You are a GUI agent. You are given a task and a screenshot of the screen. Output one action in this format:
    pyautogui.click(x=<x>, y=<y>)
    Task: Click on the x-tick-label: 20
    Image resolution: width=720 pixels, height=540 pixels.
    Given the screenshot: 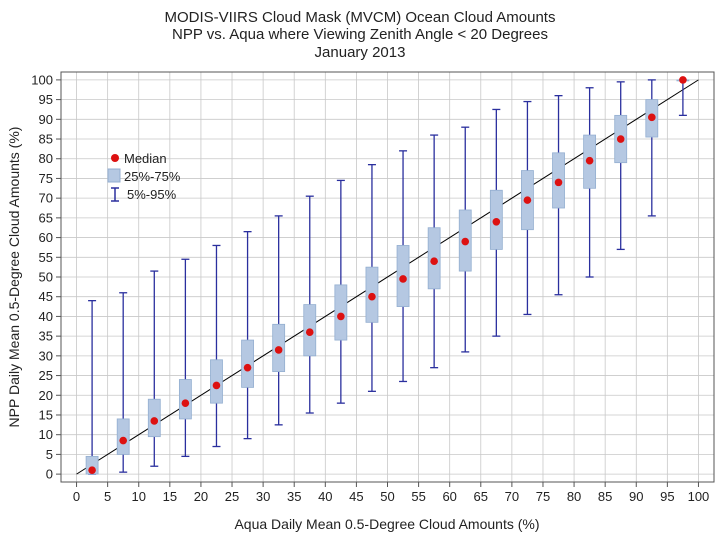 What is the action you would take?
    pyautogui.click(x=201, y=496)
    